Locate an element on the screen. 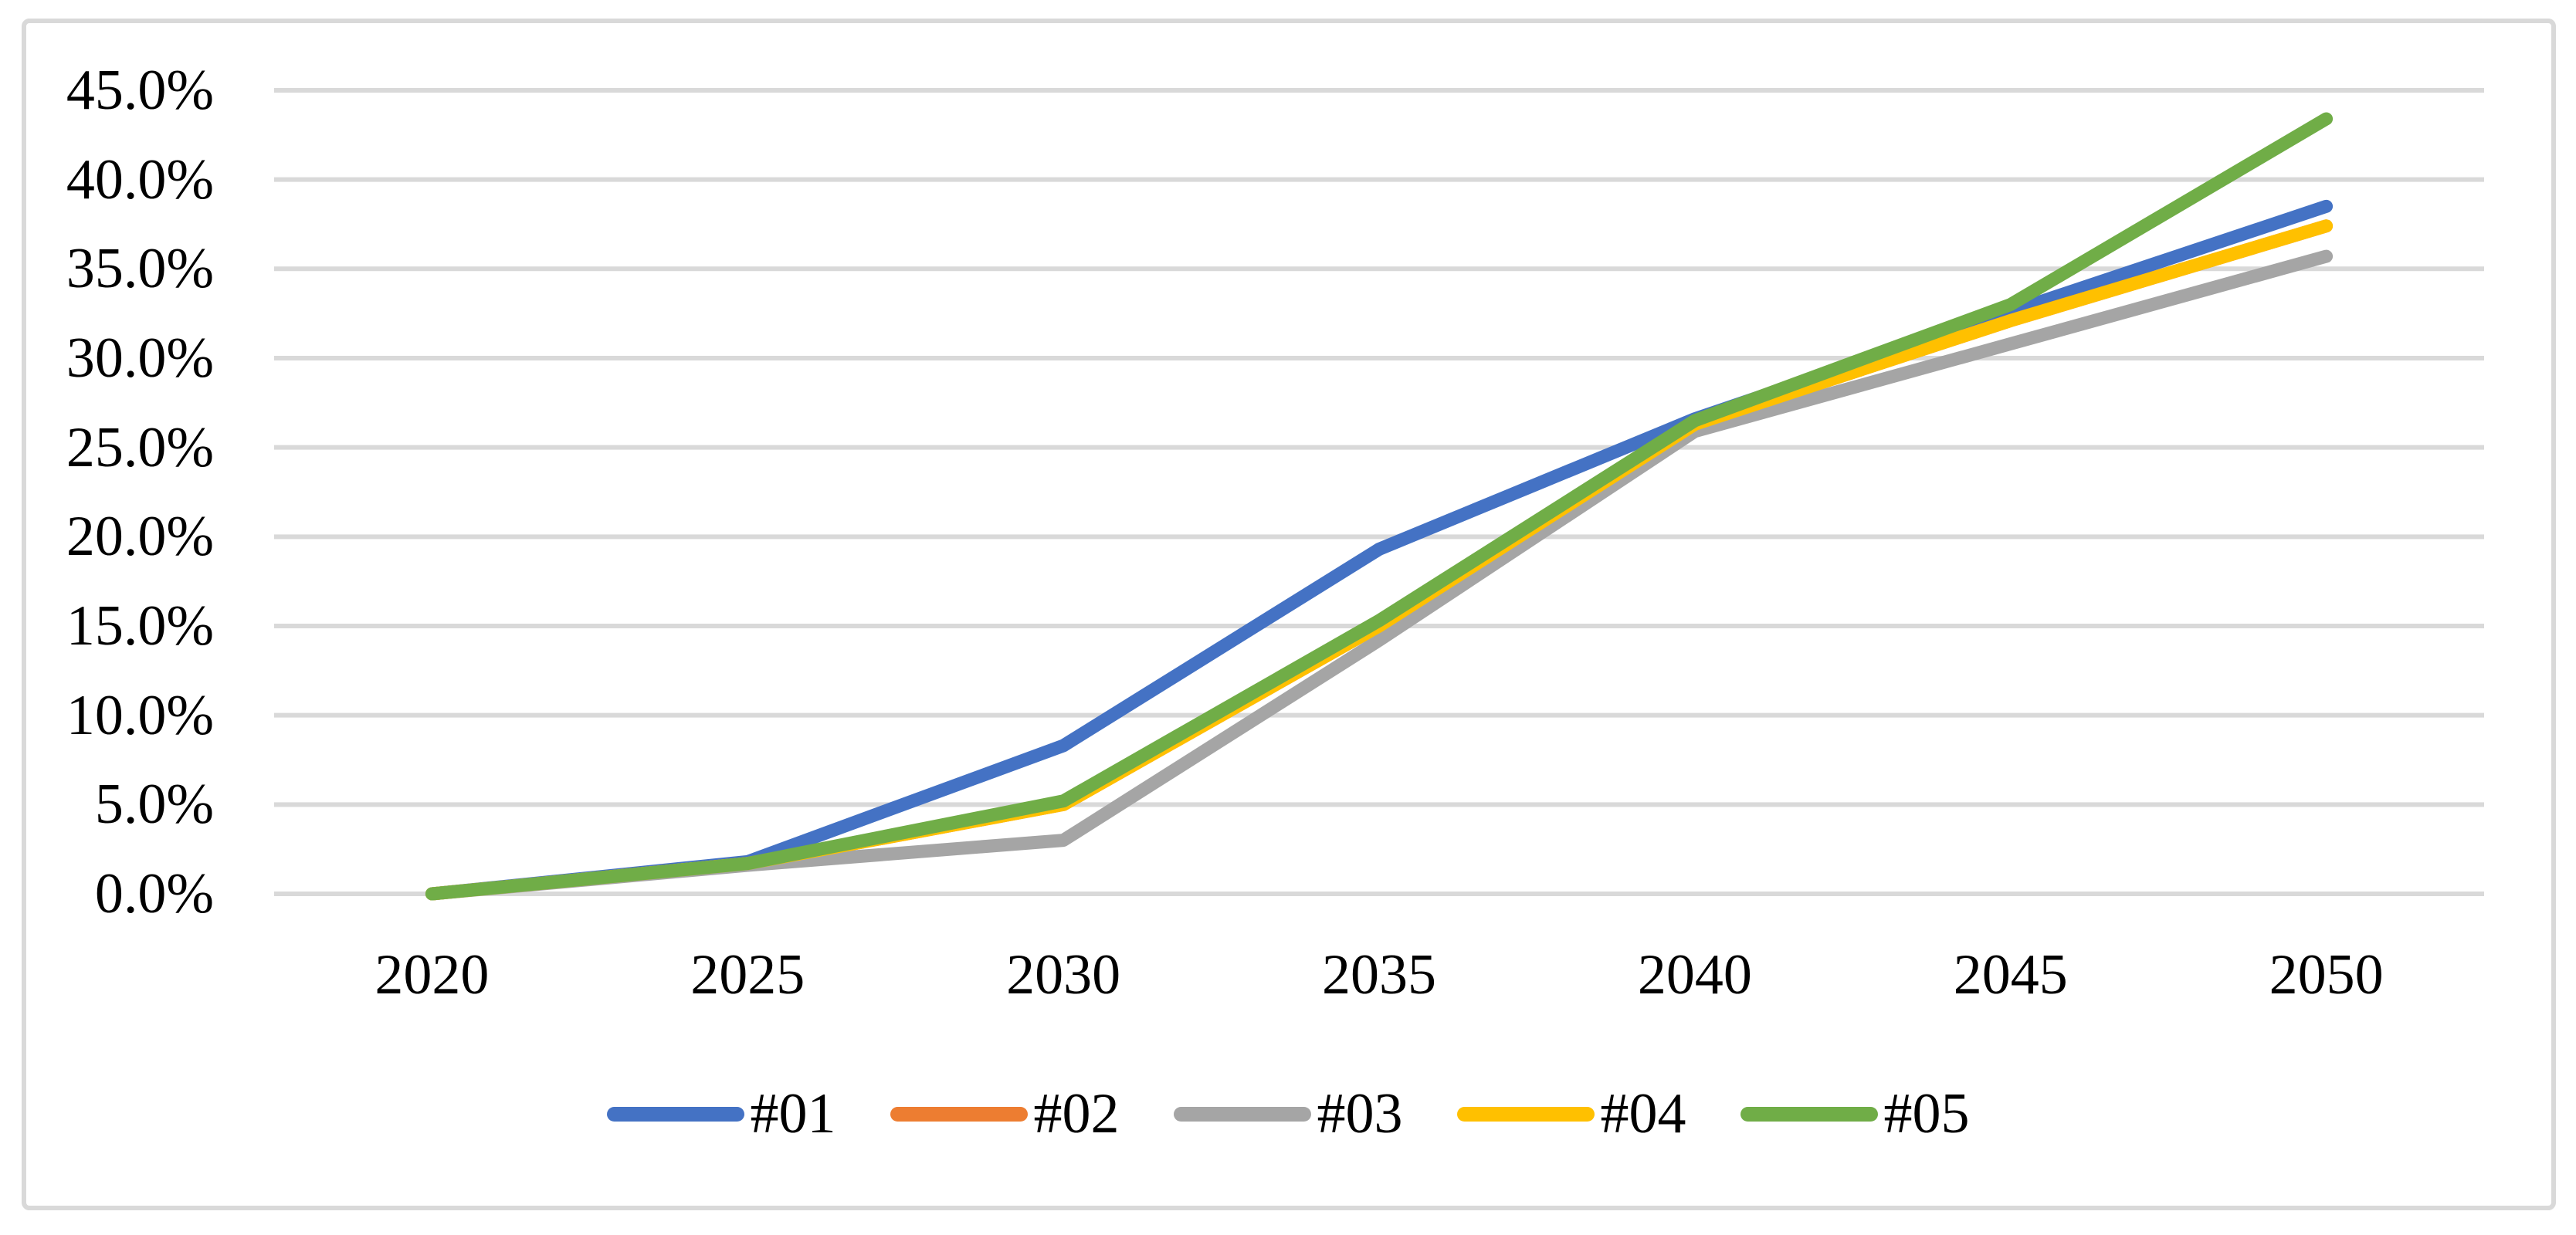  y-axis-tick-label-25.0%: 25.0% is located at coordinates (140, 447).